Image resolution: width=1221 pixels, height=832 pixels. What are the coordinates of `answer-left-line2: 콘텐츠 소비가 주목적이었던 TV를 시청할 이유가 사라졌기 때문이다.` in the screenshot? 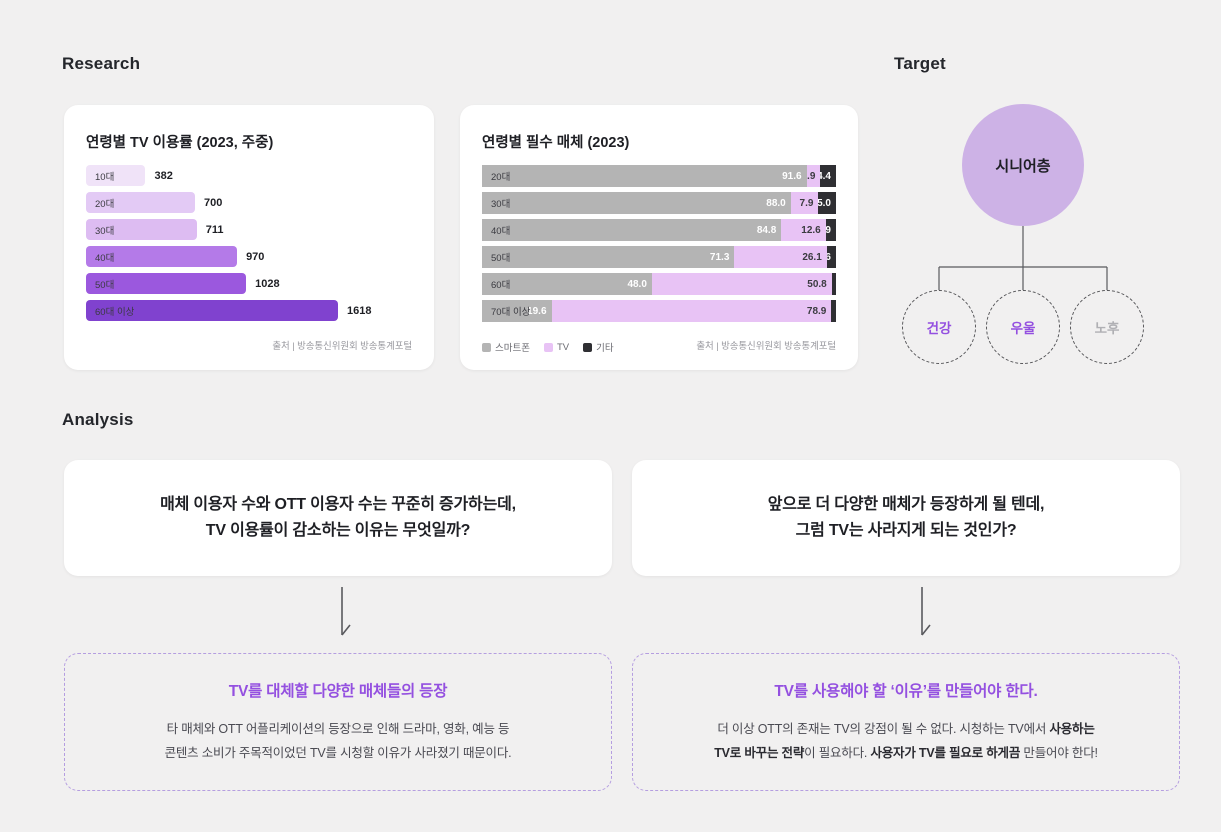 It's located at (338, 753).